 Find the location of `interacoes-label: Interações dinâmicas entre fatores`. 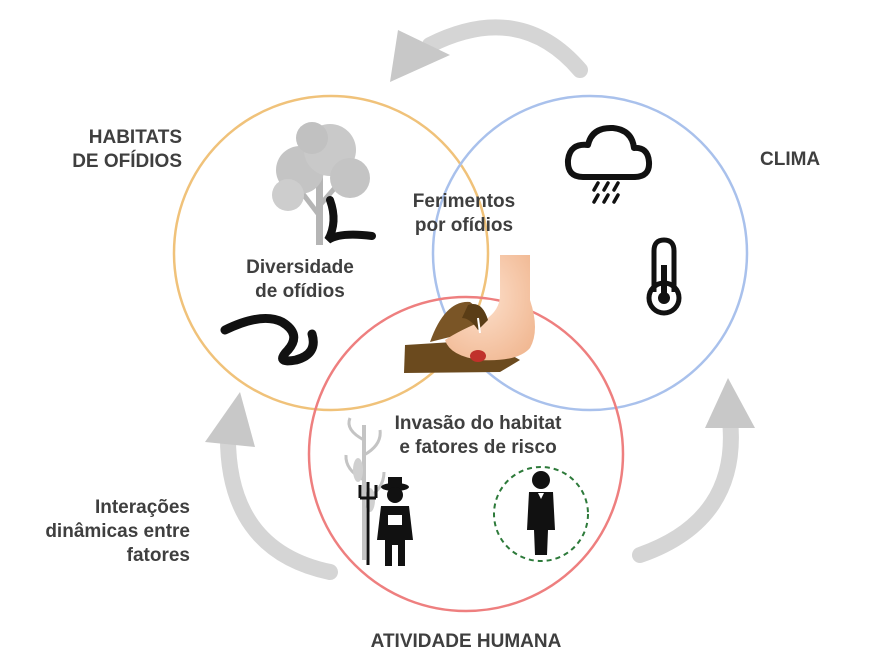

interacoes-label: Interações dinâmicas entre fatores is located at coordinates (105, 532).